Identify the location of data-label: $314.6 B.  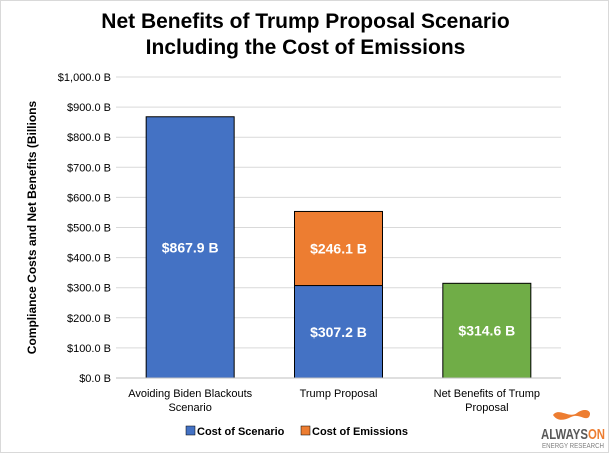
(486, 331).